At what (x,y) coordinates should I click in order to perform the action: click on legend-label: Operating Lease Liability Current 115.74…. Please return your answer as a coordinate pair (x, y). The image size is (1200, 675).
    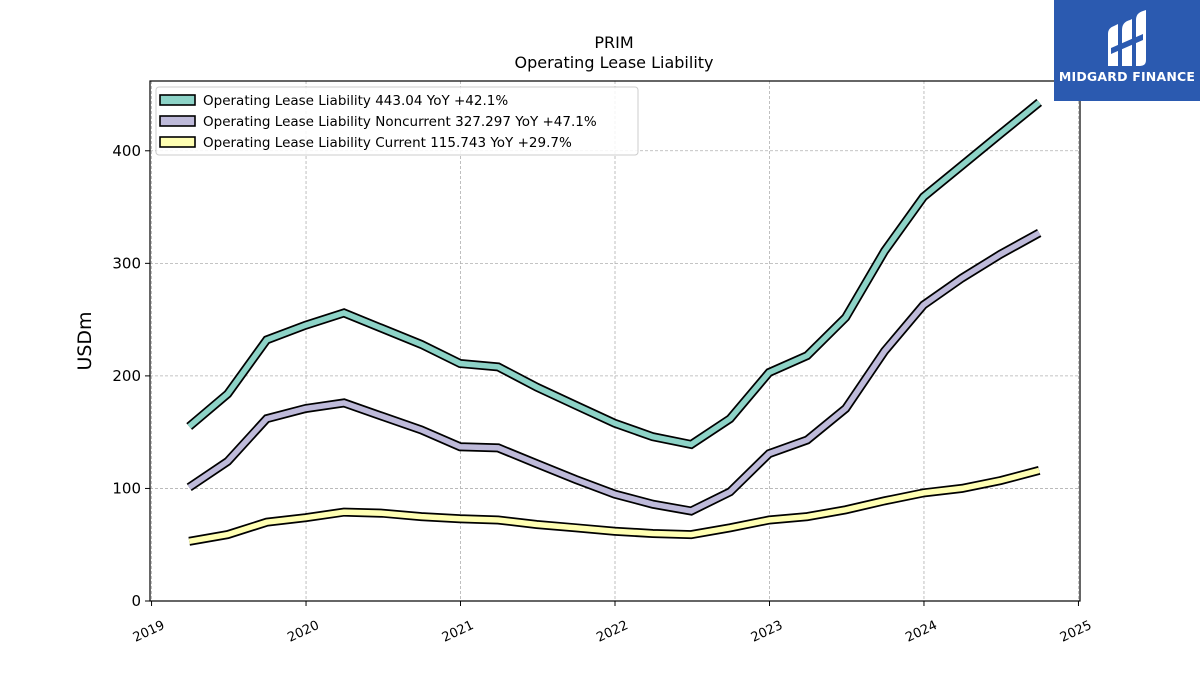
    Looking at the image, I should click on (387, 143).